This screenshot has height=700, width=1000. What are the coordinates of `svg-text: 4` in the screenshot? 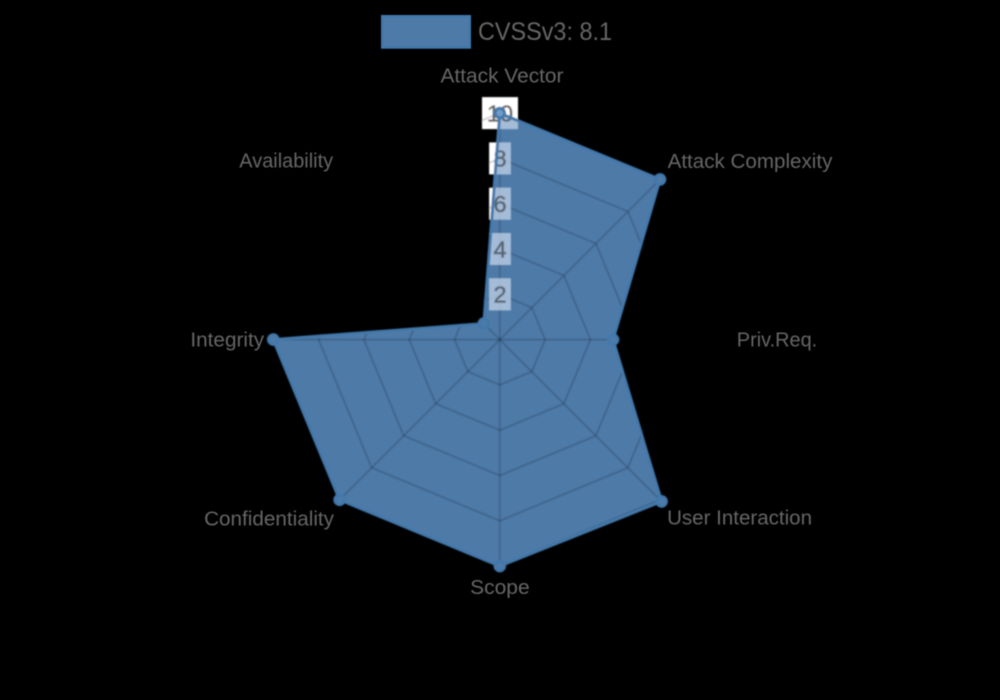 It's located at (499, 249).